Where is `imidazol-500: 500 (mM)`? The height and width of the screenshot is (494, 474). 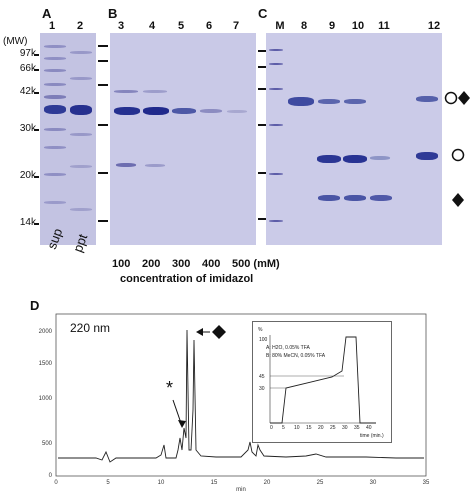
imidazol-500: 500 (mM) is located at coordinates (256, 264).